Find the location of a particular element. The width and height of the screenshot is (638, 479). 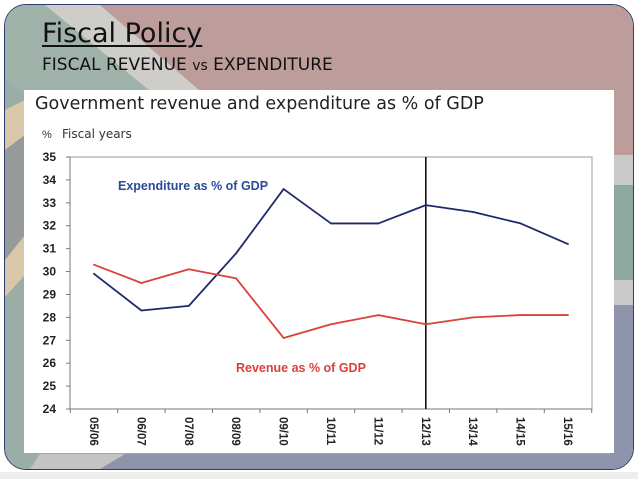

x-tick-label: 06/07 is located at coordinates (140, 431).